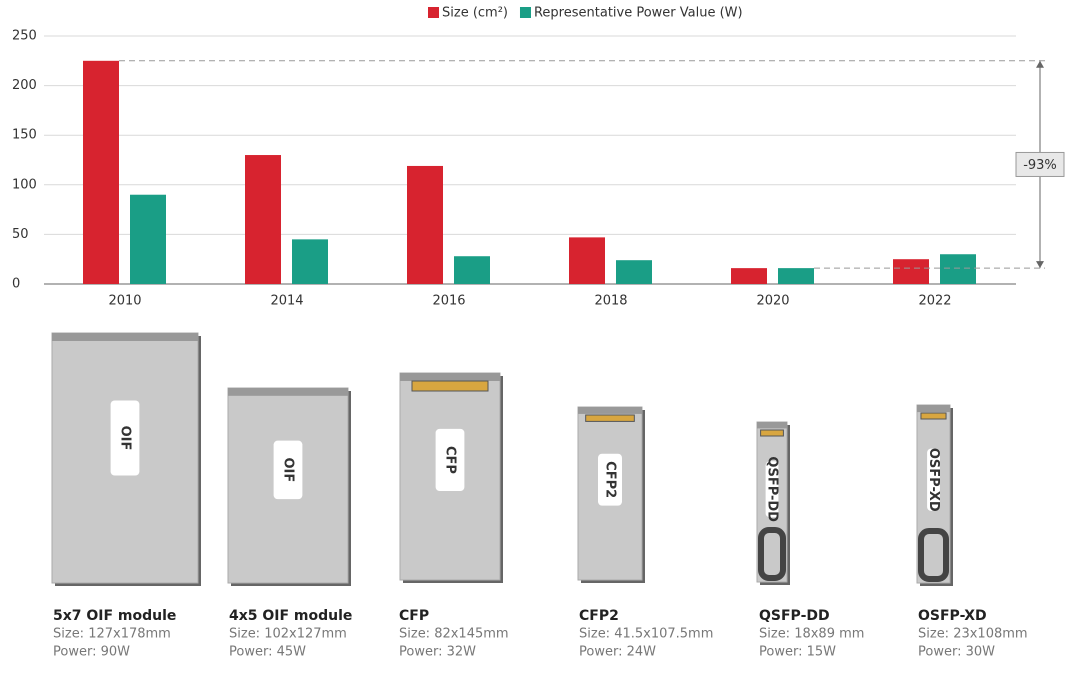 The image size is (1080, 675). What do you see at coordinates (290, 616) in the screenshot?
I see `module-name: 4x5 OIF module` at bounding box center [290, 616].